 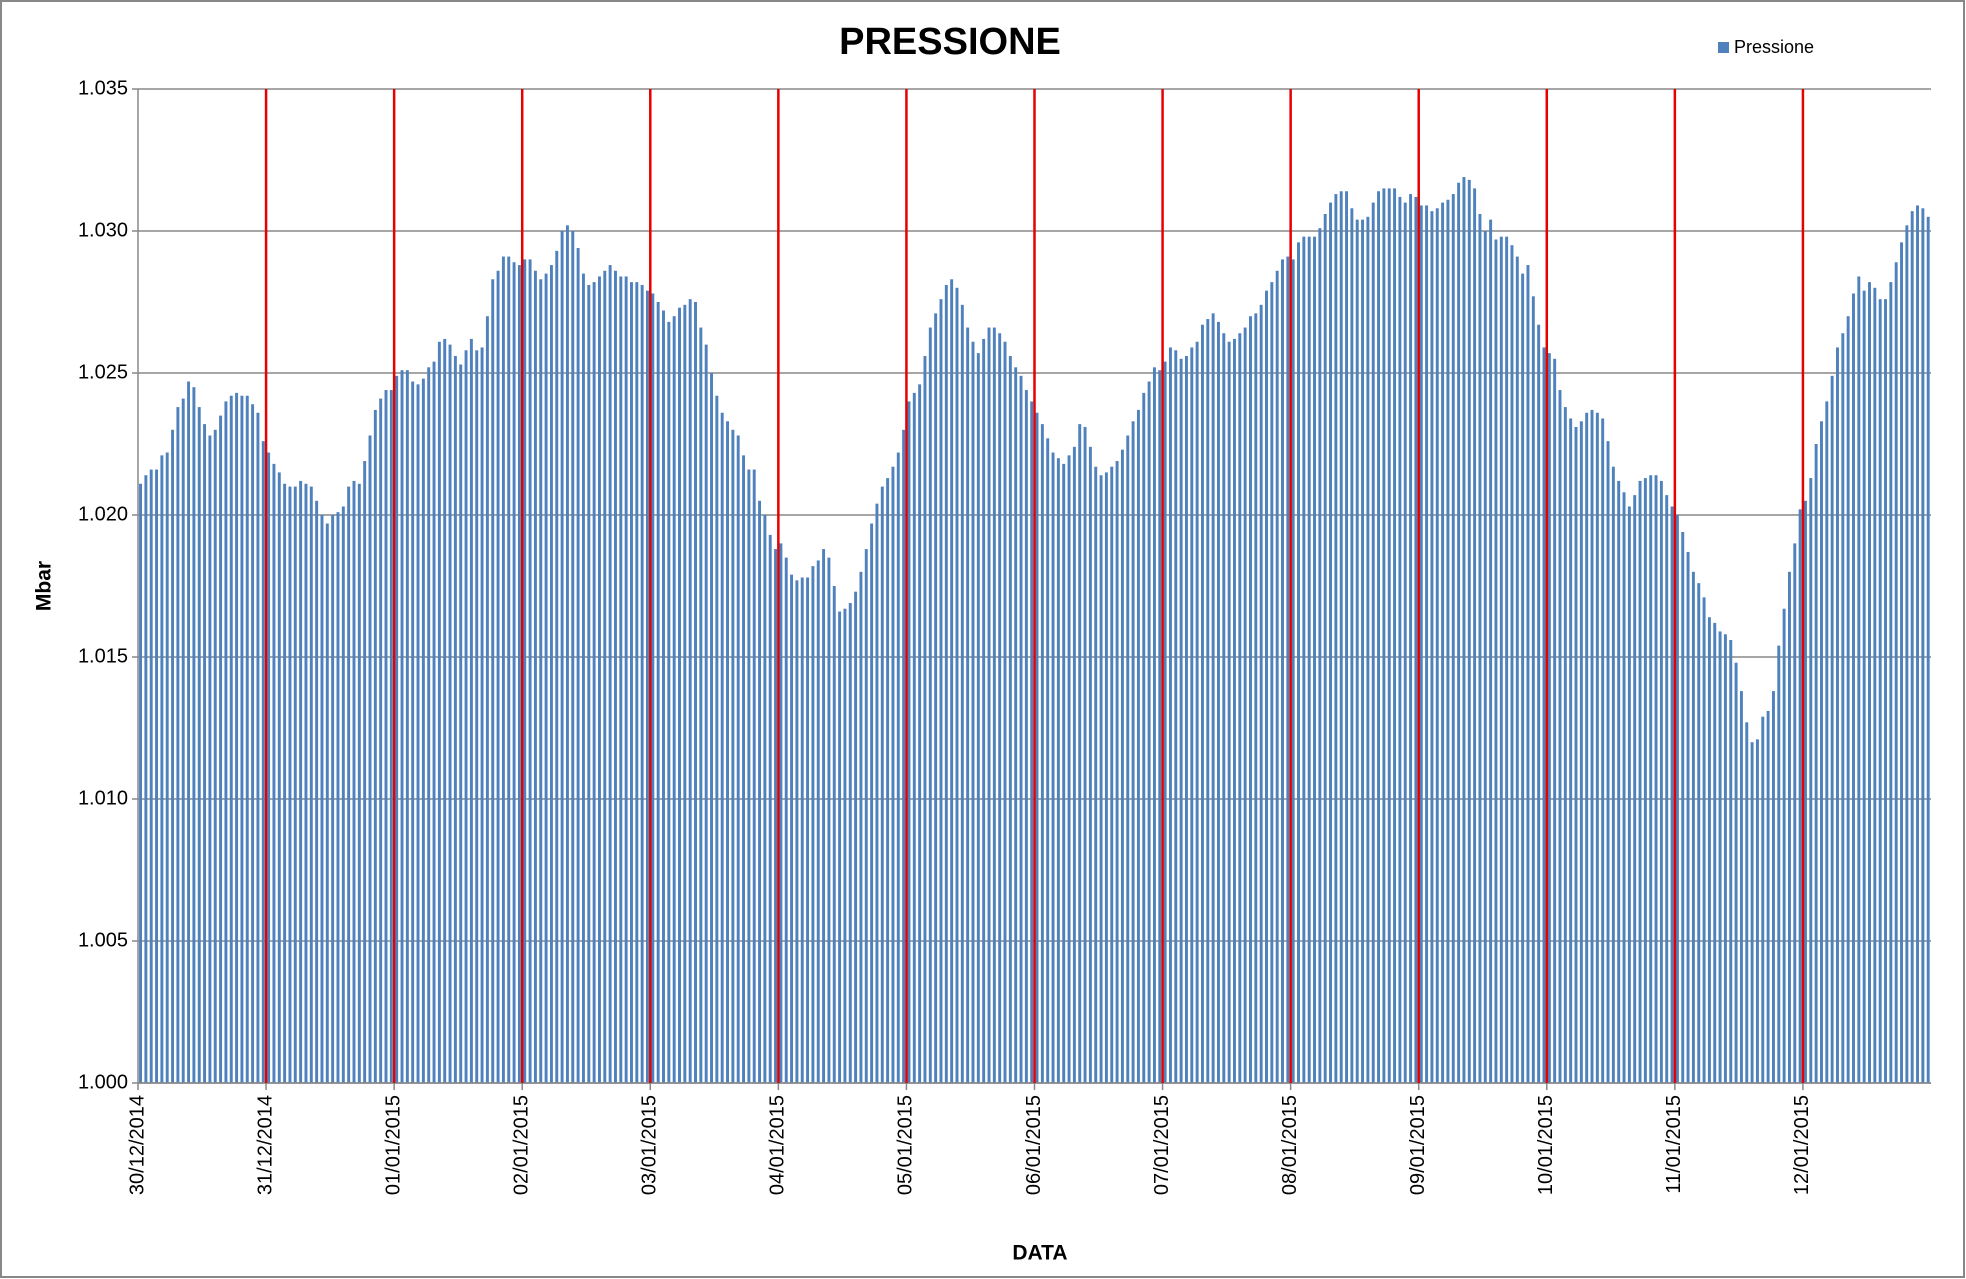 What do you see at coordinates (521, 1145) in the screenshot?
I see `x-tick-label: 02/01/2015` at bounding box center [521, 1145].